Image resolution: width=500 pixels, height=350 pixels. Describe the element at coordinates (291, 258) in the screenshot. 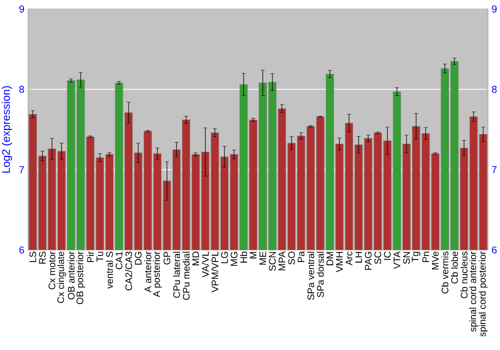

I see `x-tick-label: SO` at that location.